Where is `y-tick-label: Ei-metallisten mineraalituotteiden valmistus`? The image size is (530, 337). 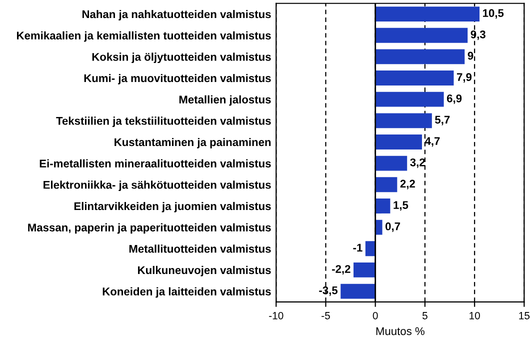
y-tick-label: Ei-metallisten mineraalituotteiden valmistus is located at coordinates (155, 163).